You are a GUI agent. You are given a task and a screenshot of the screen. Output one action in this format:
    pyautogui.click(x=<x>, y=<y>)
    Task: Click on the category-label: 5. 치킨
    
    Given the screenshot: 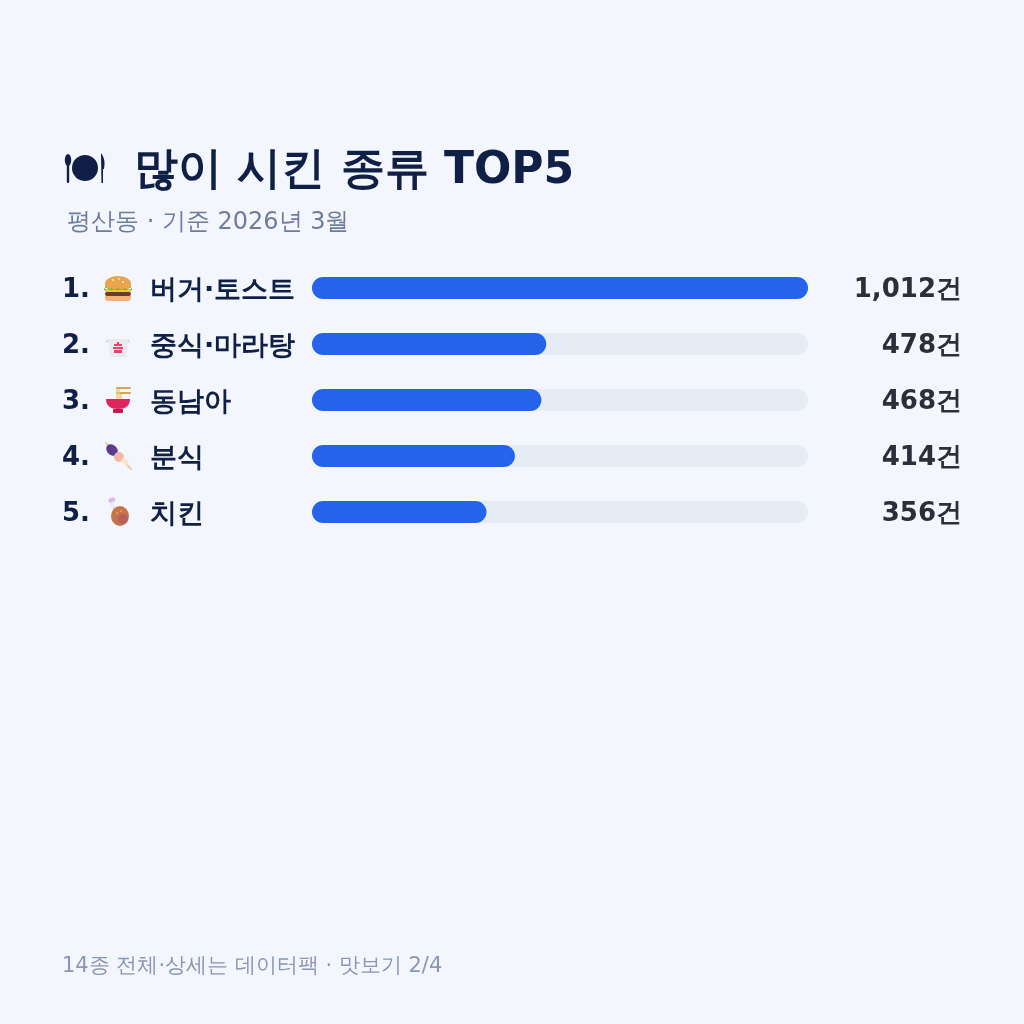 What is the action you would take?
    pyautogui.click(x=133, y=512)
    